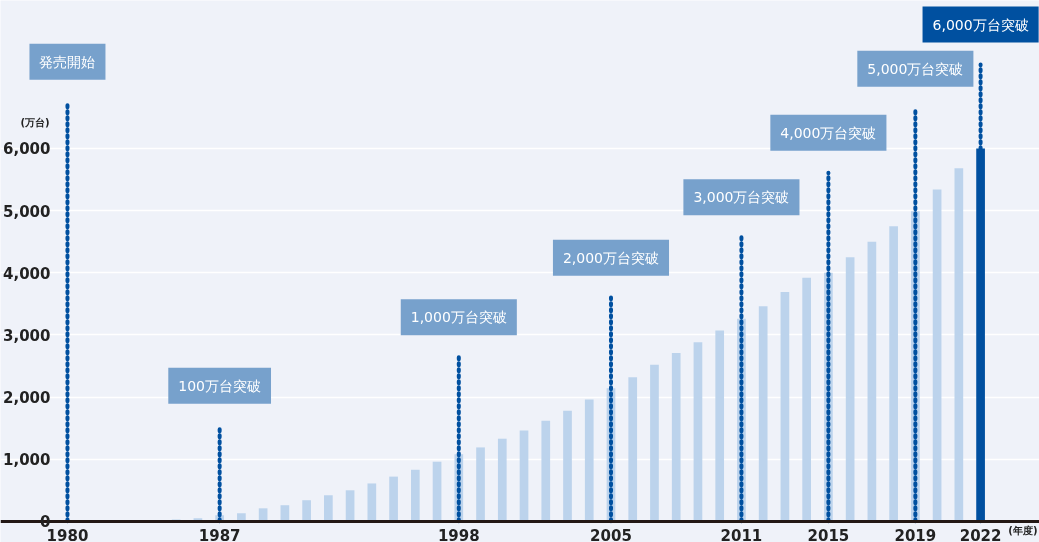 The image size is (1039, 542). I want to click on x-tick-label: 2015, so click(828, 534).